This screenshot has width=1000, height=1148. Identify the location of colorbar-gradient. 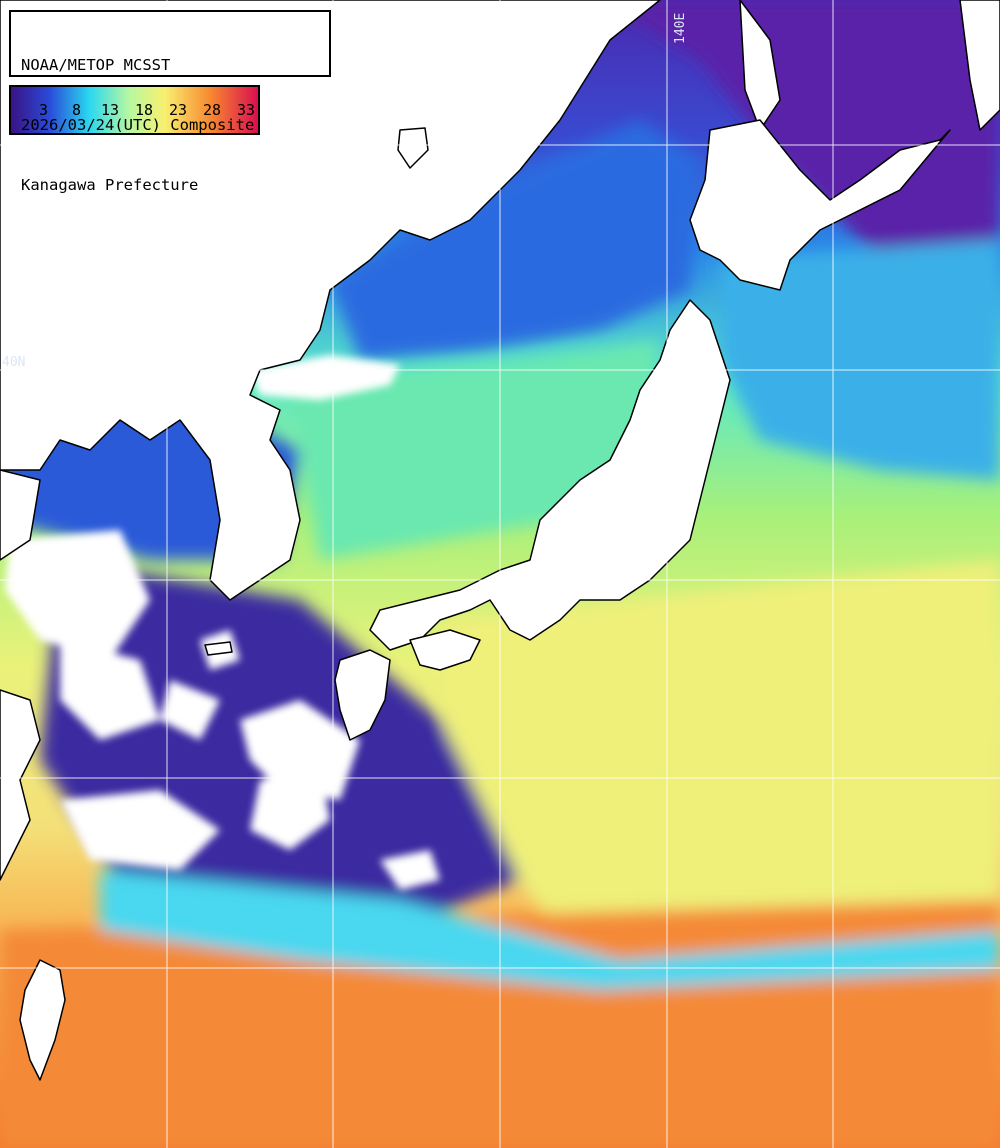
(134, 110).